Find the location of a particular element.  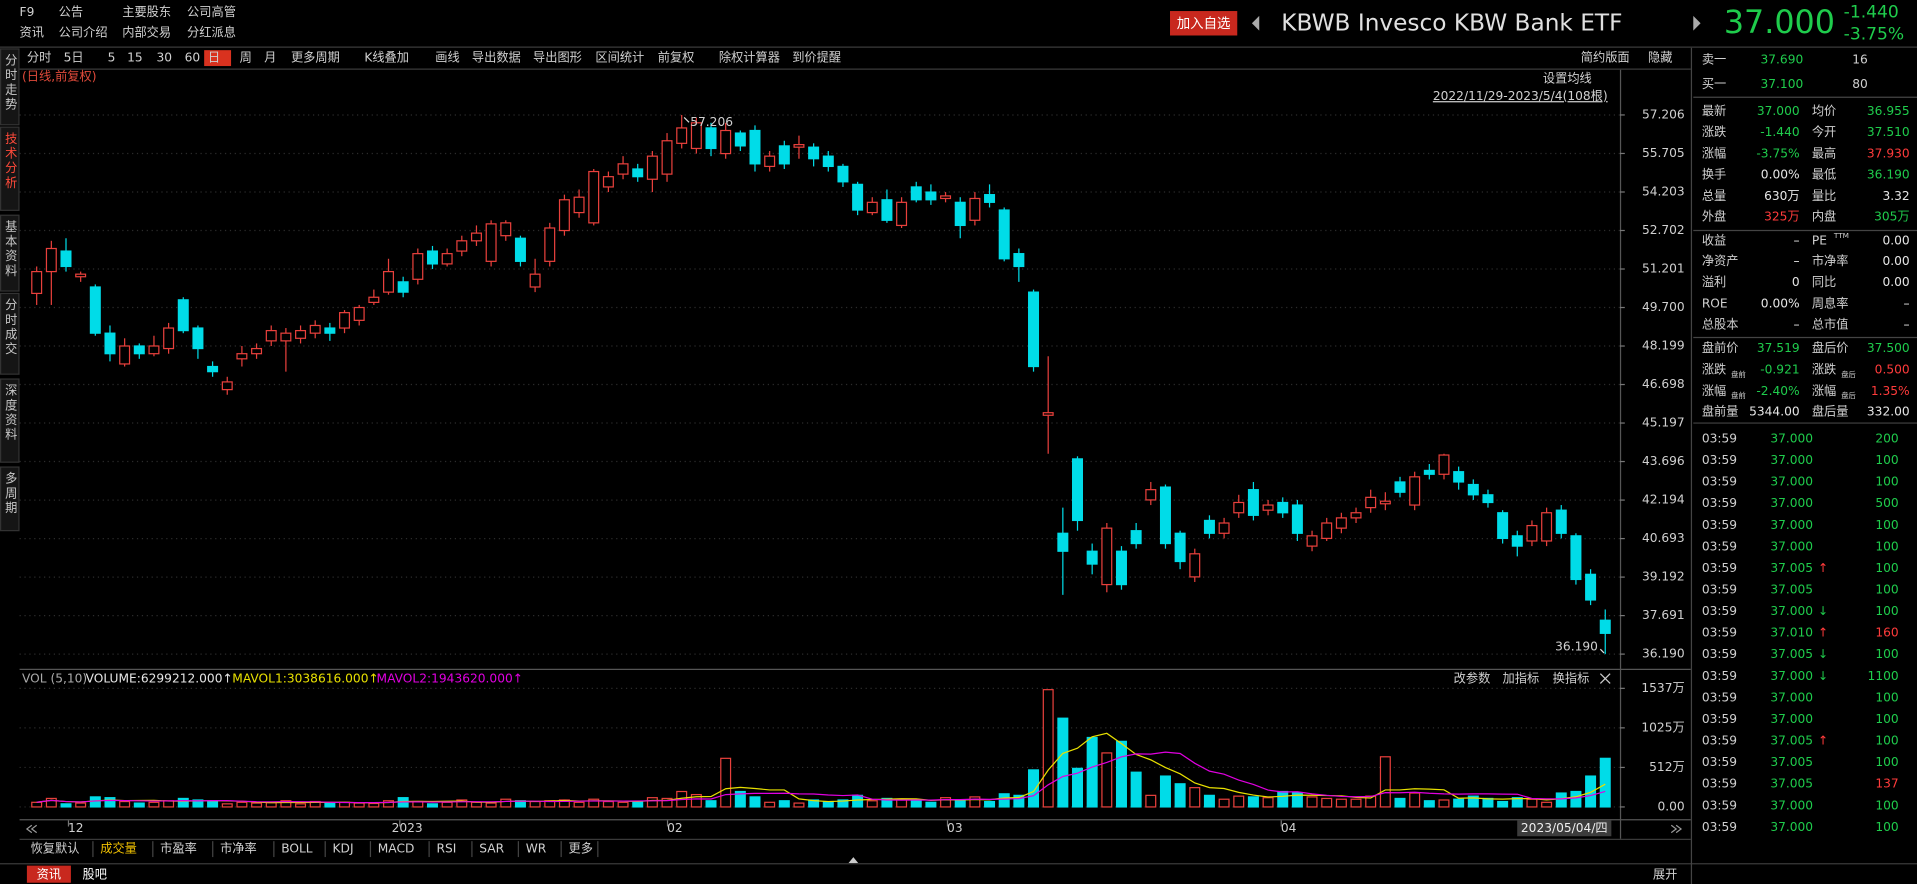

trade-price: 37.005 is located at coordinates (1791, 589).